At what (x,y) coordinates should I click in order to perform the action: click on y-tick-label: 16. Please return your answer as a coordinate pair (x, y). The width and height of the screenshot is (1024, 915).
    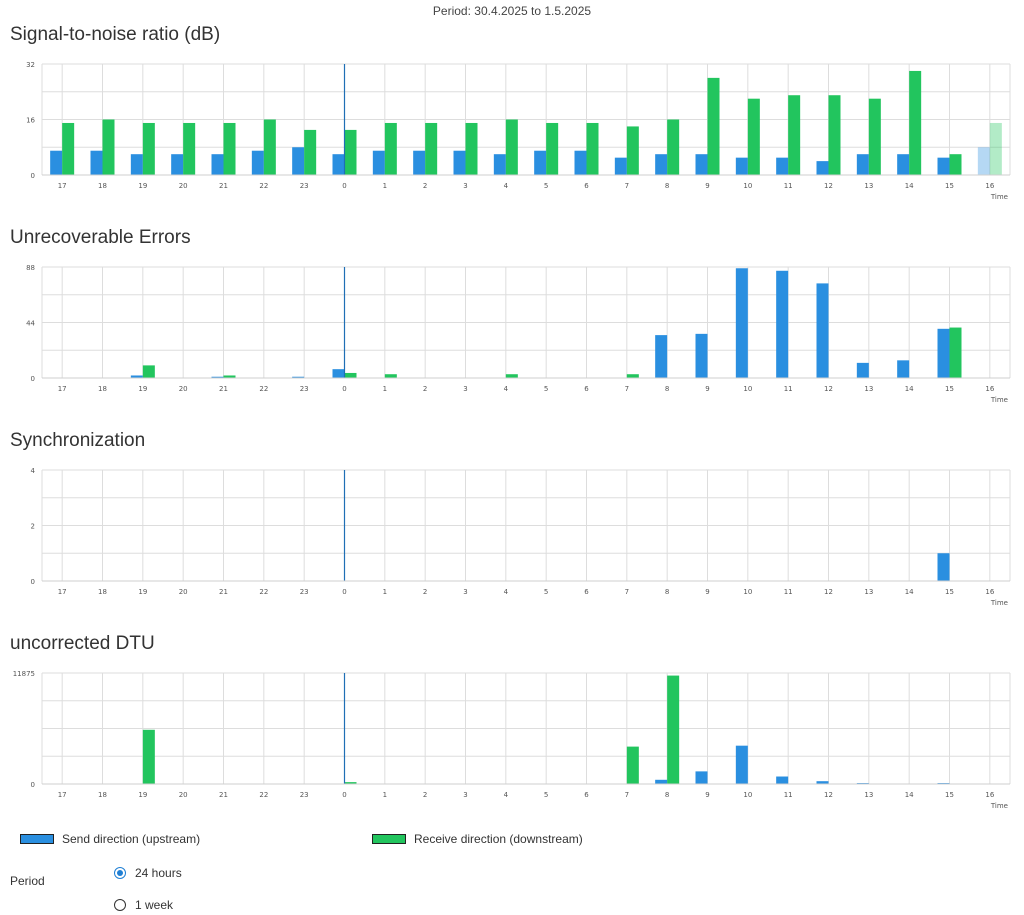
    Looking at the image, I should click on (30, 121).